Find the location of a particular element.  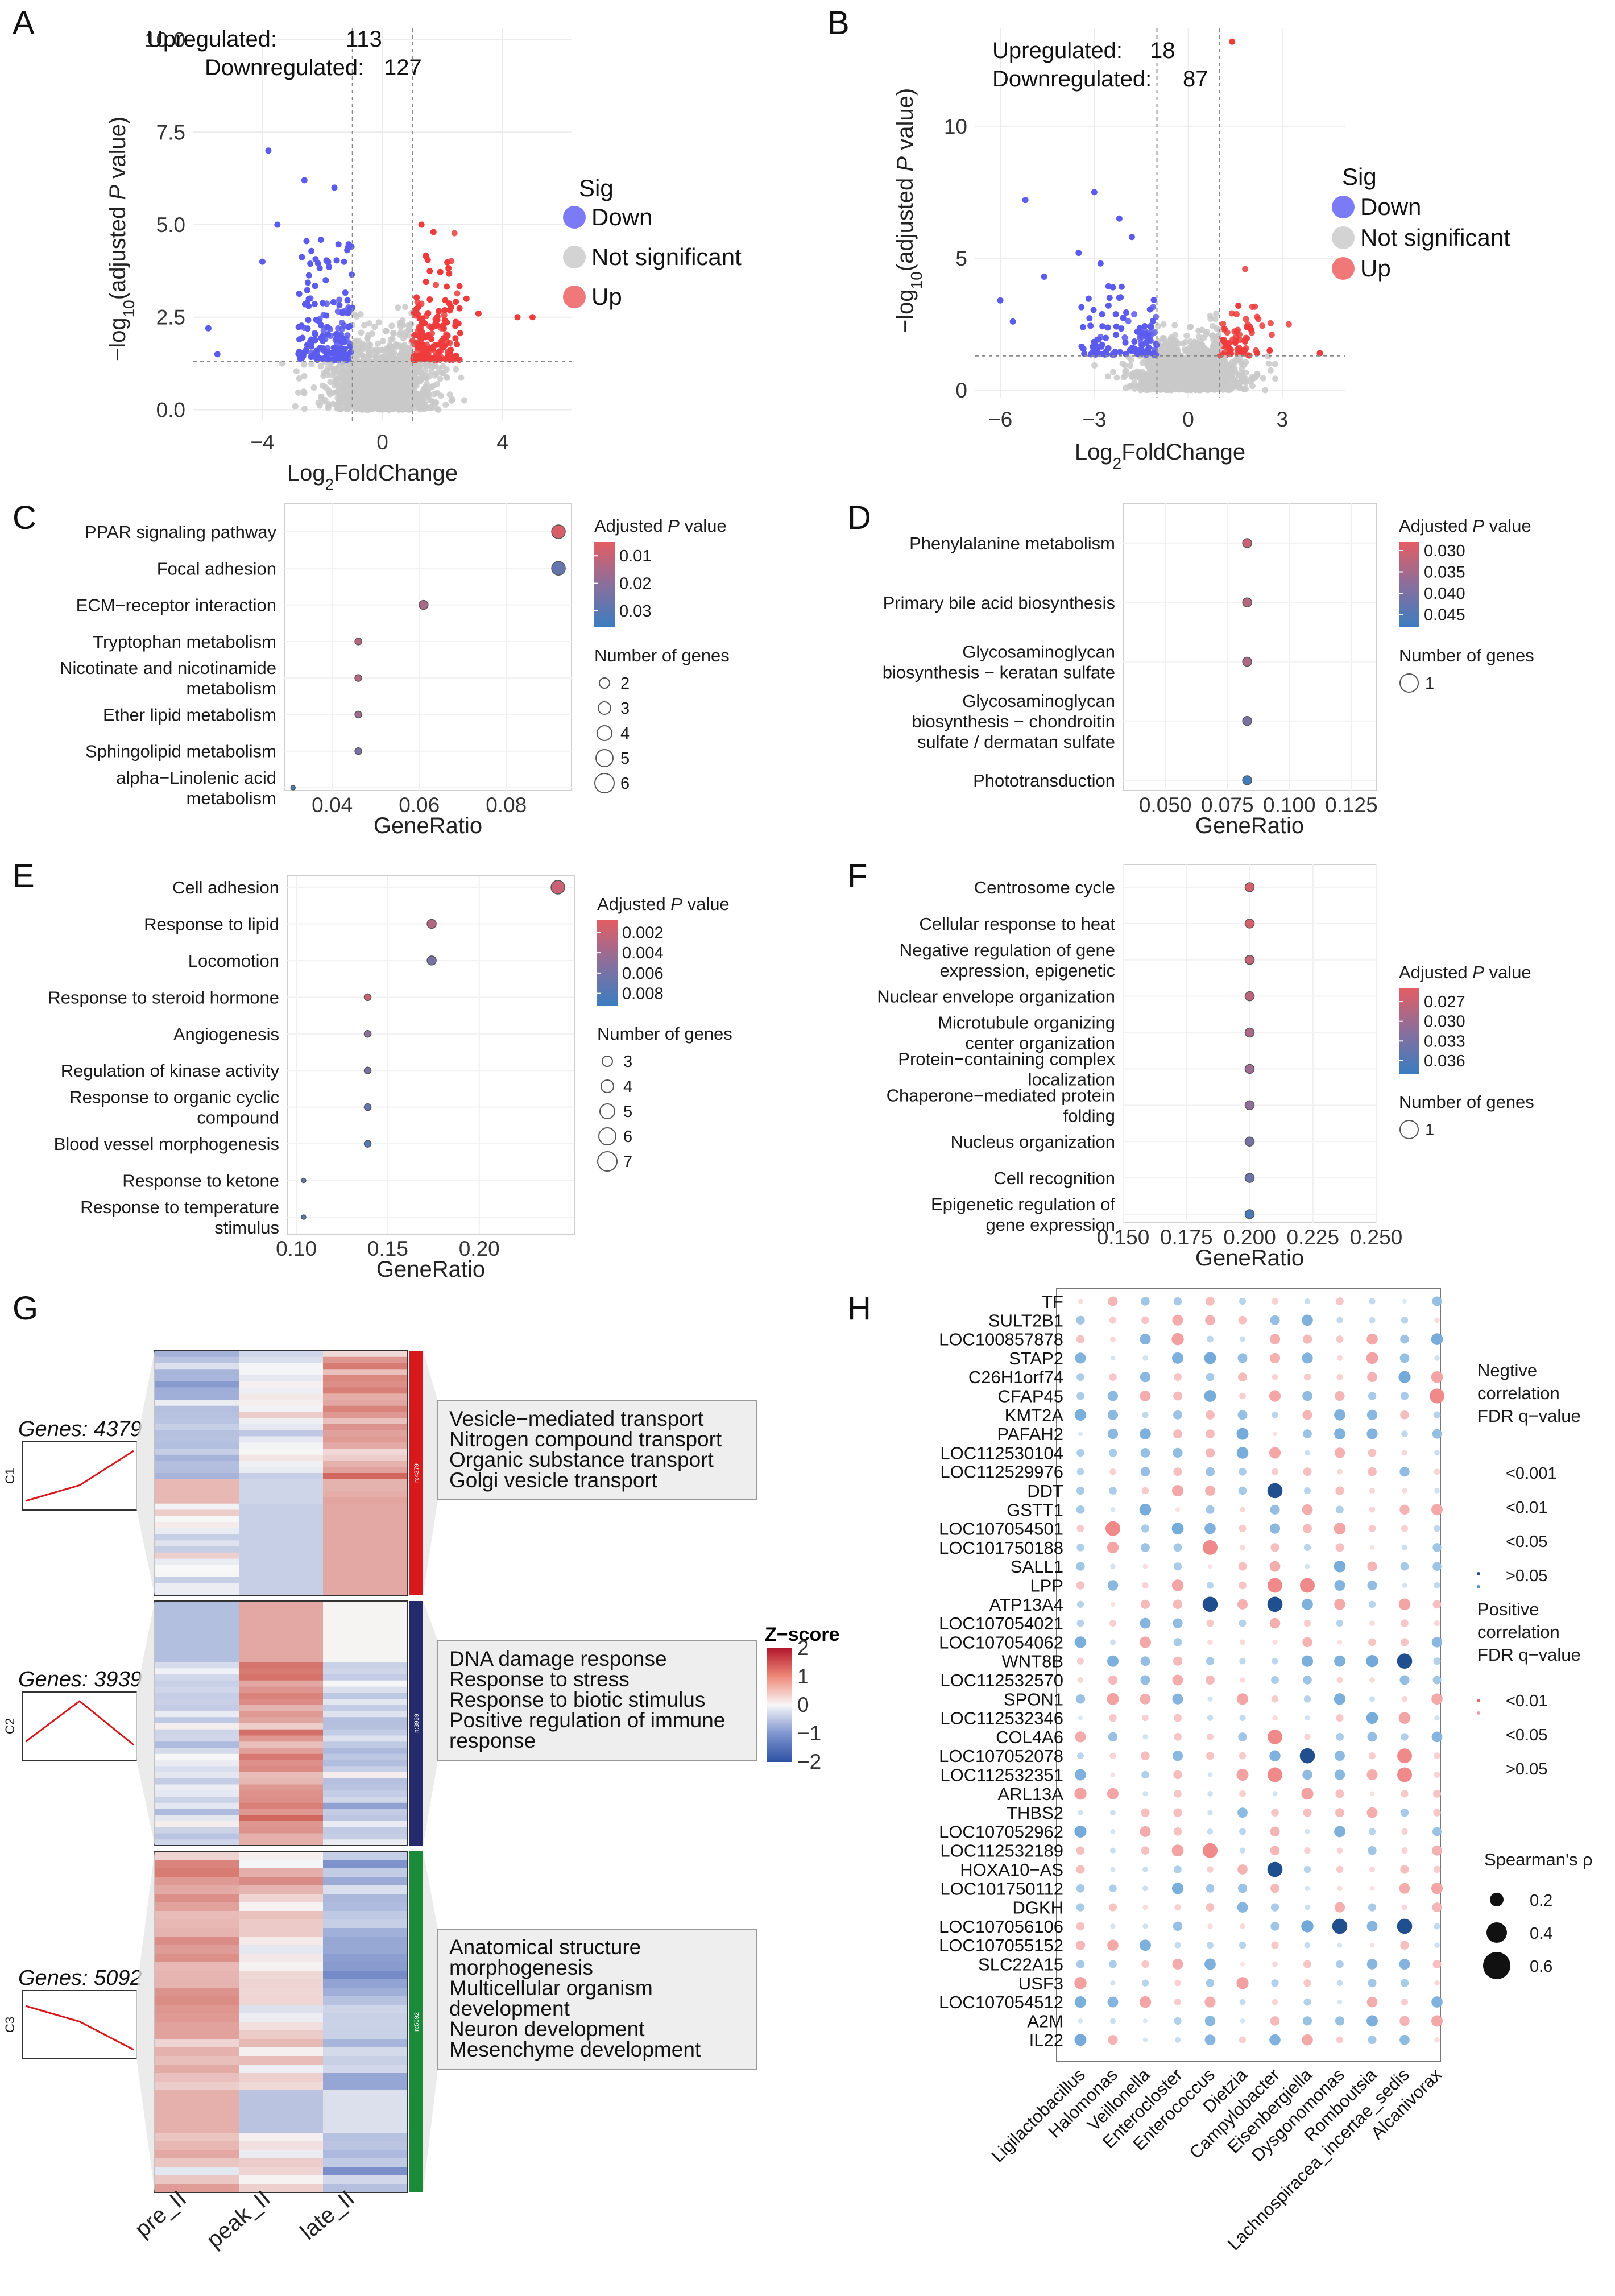

volcano-b-plot-area is located at coordinates (1160, 213).